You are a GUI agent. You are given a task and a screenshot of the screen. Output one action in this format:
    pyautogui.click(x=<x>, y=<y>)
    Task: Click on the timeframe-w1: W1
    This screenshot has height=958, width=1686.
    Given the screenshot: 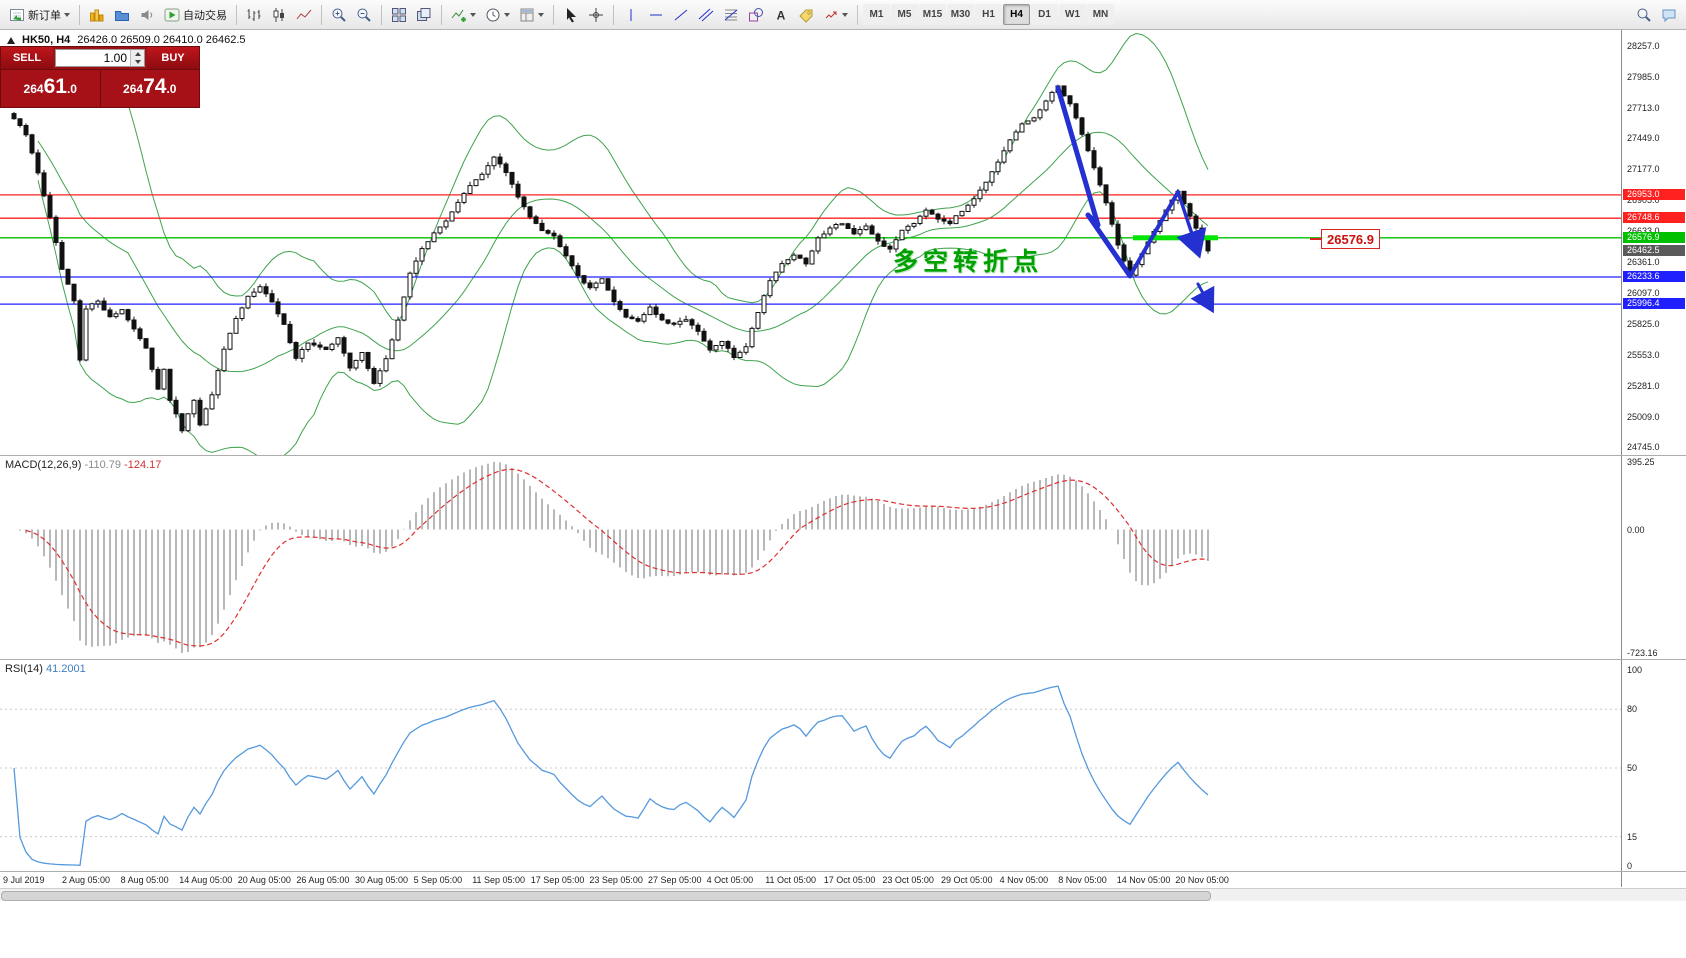 What is the action you would take?
    pyautogui.click(x=1072, y=14)
    